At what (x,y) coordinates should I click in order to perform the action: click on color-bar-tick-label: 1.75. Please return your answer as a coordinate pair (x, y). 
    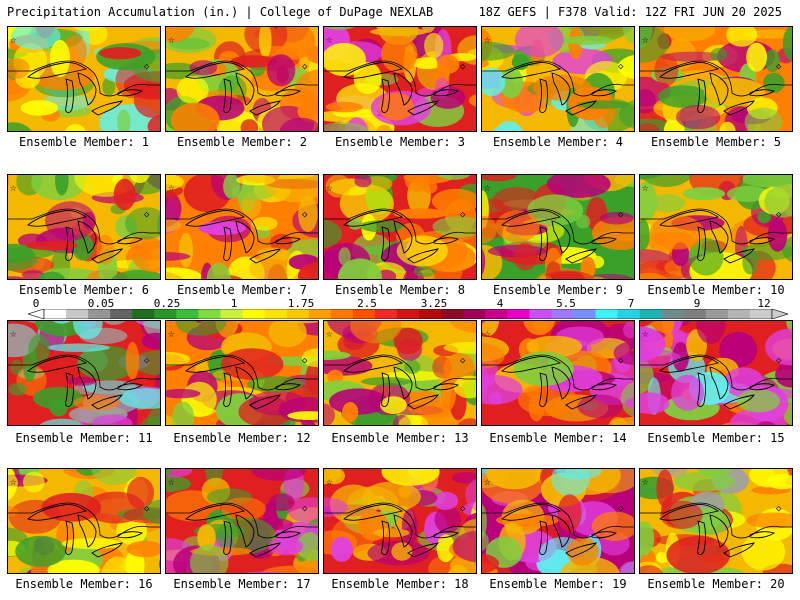
    Looking at the image, I should click on (301, 303).